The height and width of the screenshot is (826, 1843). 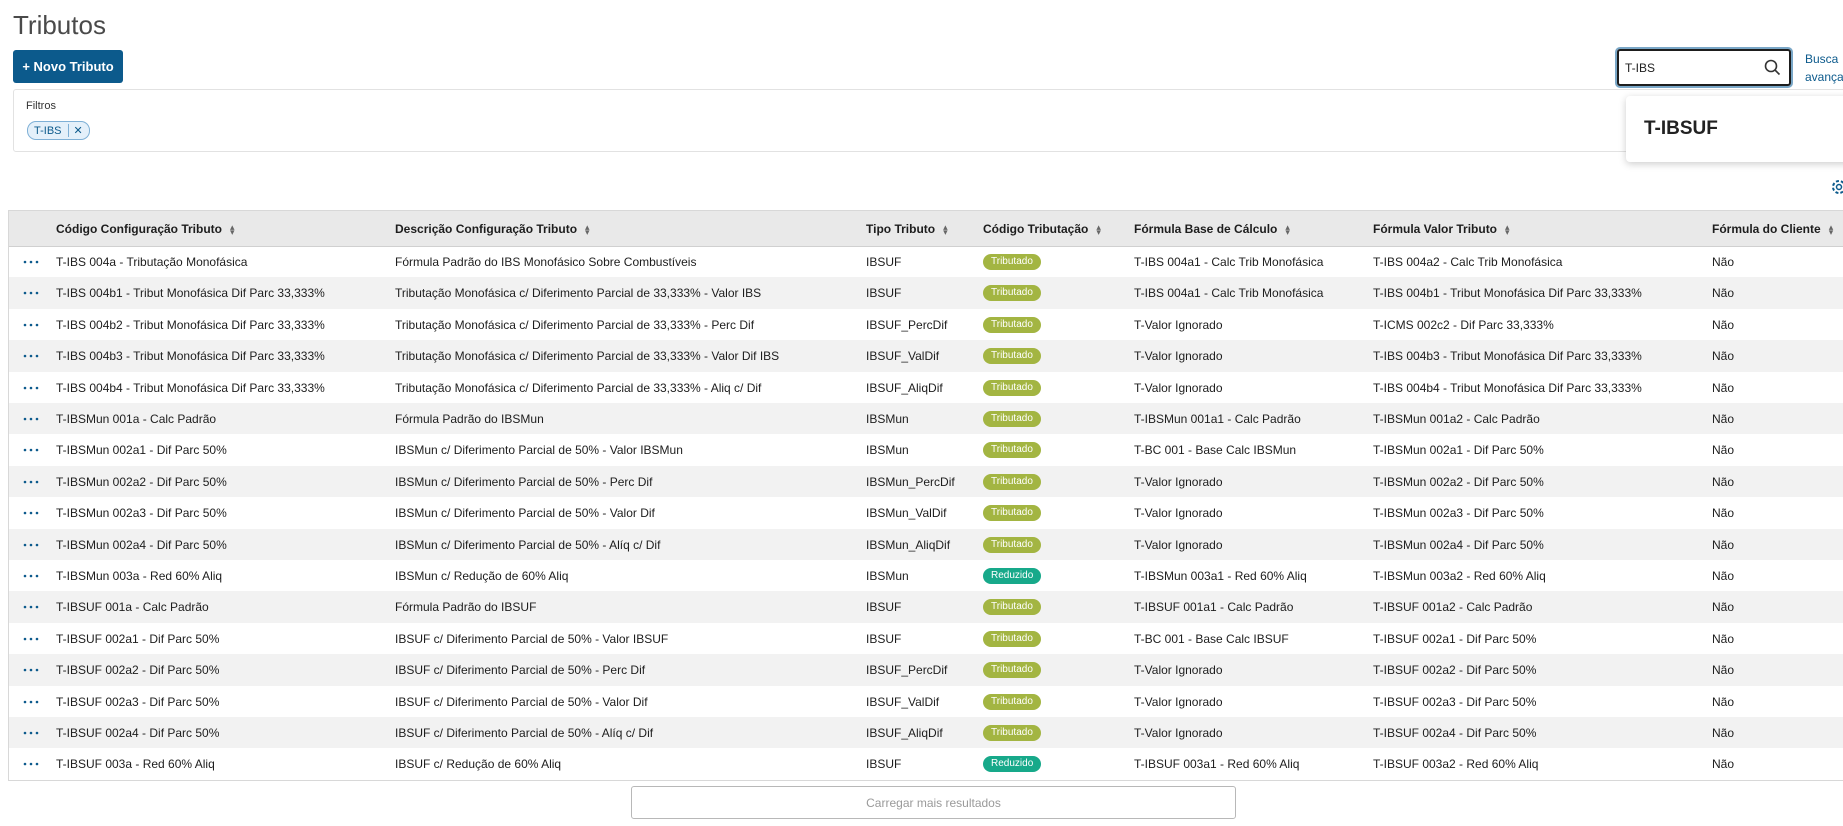 What do you see at coordinates (907, 229) in the screenshot?
I see `column-header: Tipo Tributo ▴ ▾` at bounding box center [907, 229].